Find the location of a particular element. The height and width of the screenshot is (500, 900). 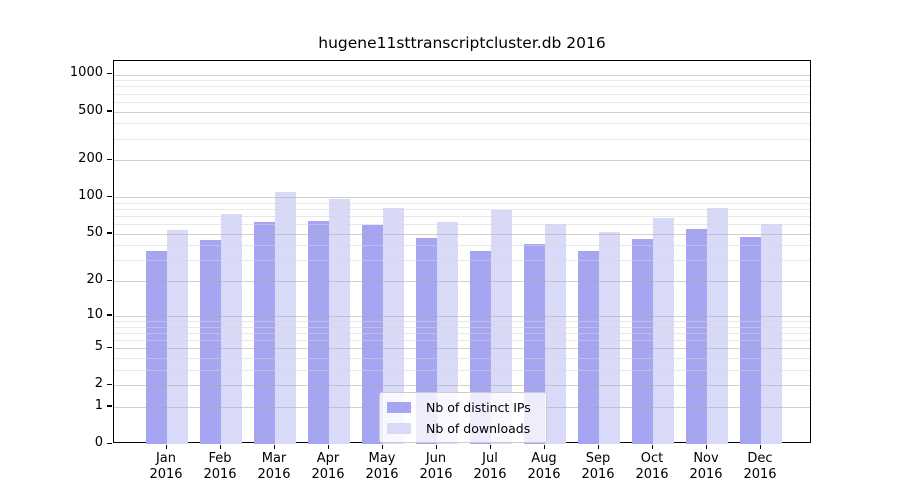

x-tick-label-jun: Jun 2016 is located at coordinates (436, 467).